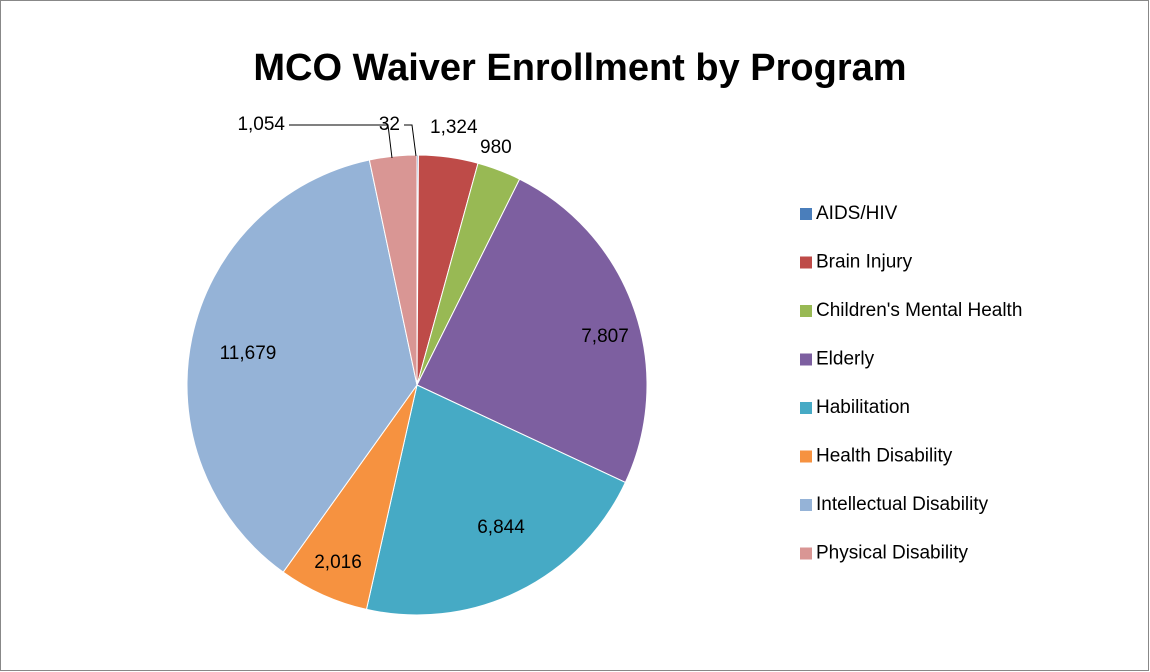 This screenshot has width=1150, height=672. I want to click on data-label: 11,679, so click(248, 353).